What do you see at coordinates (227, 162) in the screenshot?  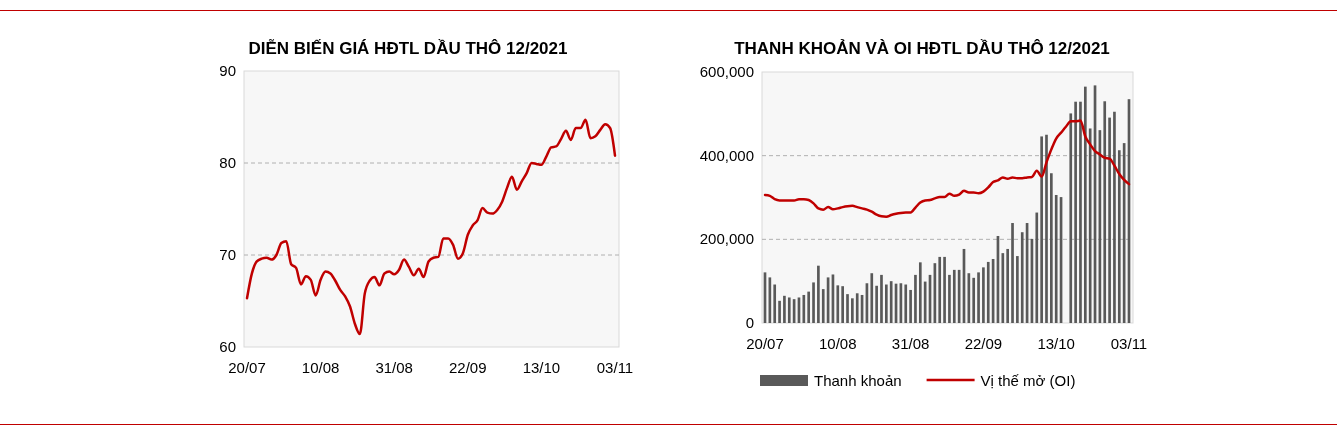 I see `y-tick-label: 80` at bounding box center [227, 162].